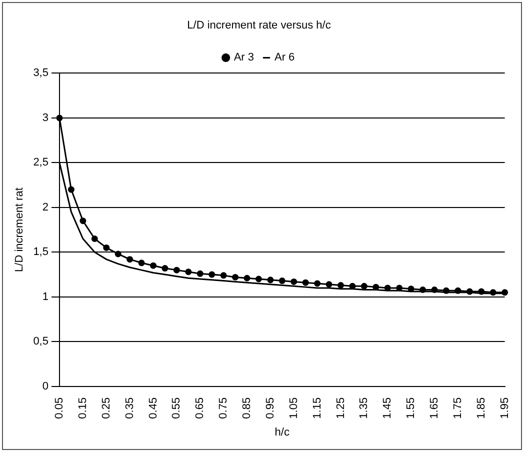 This screenshot has width=524, height=452. What do you see at coordinates (259, 26) in the screenshot?
I see `chart-title: L/D increment rate versus h/c` at bounding box center [259, 26].